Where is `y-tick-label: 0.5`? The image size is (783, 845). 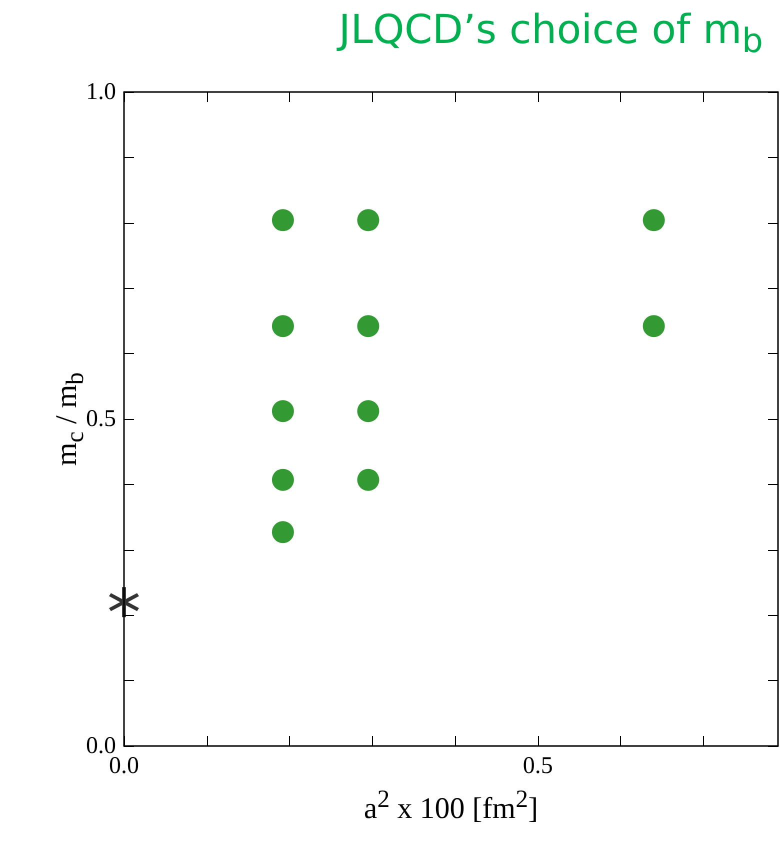 y-tick-label: 0.5 is located at coordinates (101, 419).